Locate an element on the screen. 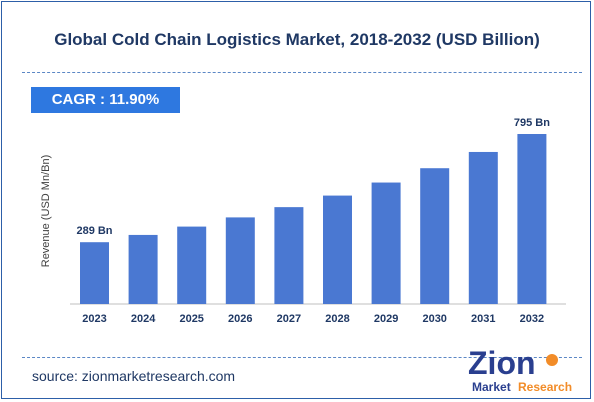  bar-2024 is located at coordinates (143, 269).